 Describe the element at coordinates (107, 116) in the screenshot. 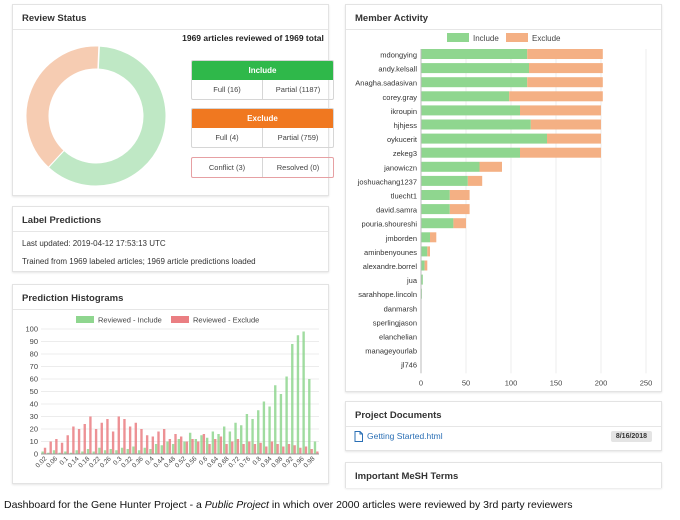

I see `donut-include-slice` at that location.